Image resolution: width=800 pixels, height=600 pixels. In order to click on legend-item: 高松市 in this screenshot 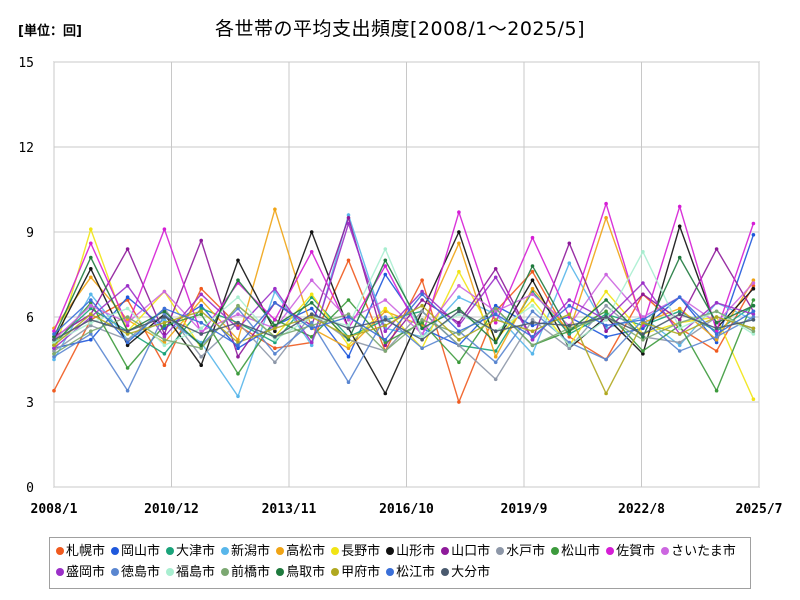, I will do `click(300, 551)`.